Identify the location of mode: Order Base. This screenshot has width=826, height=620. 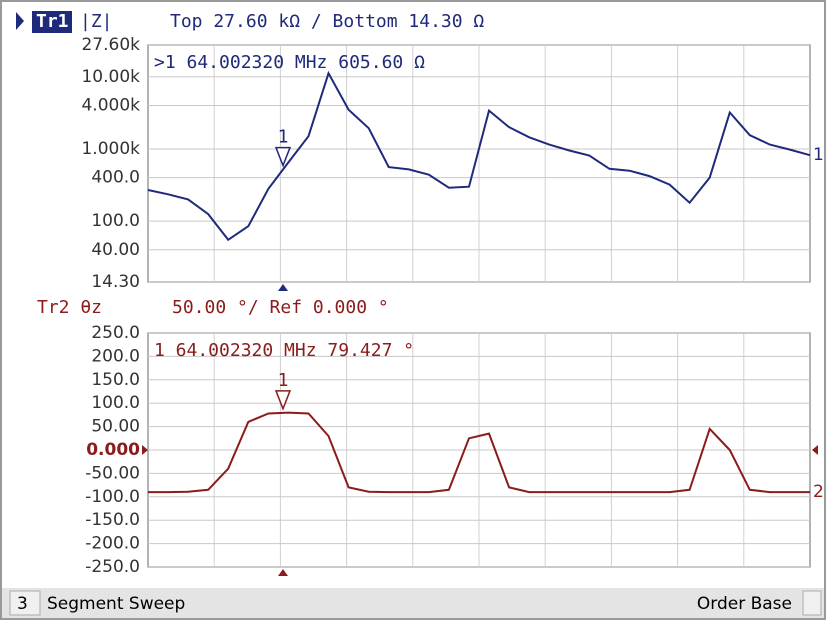
(744, 604).